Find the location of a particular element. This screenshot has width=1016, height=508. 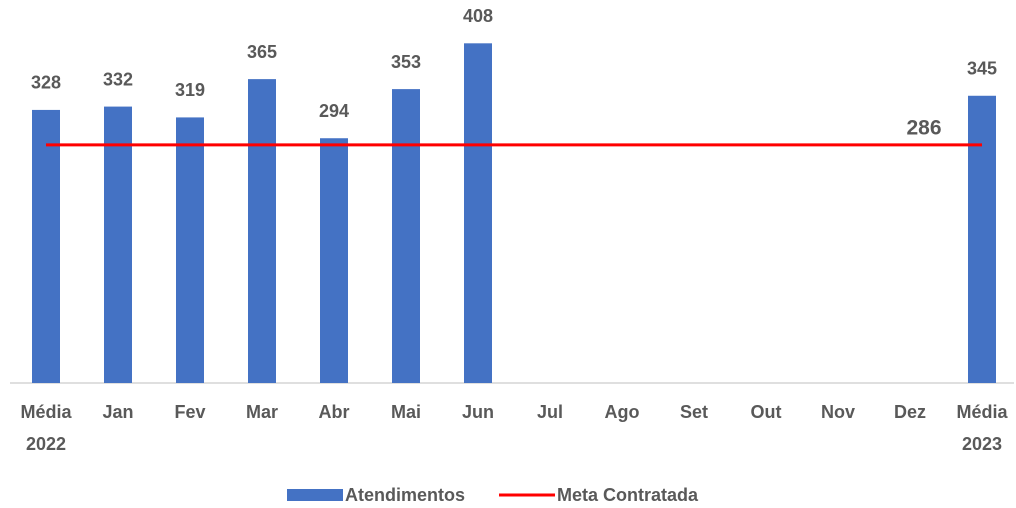

x-tick-label: Ago is located at coordinates (622, 412).